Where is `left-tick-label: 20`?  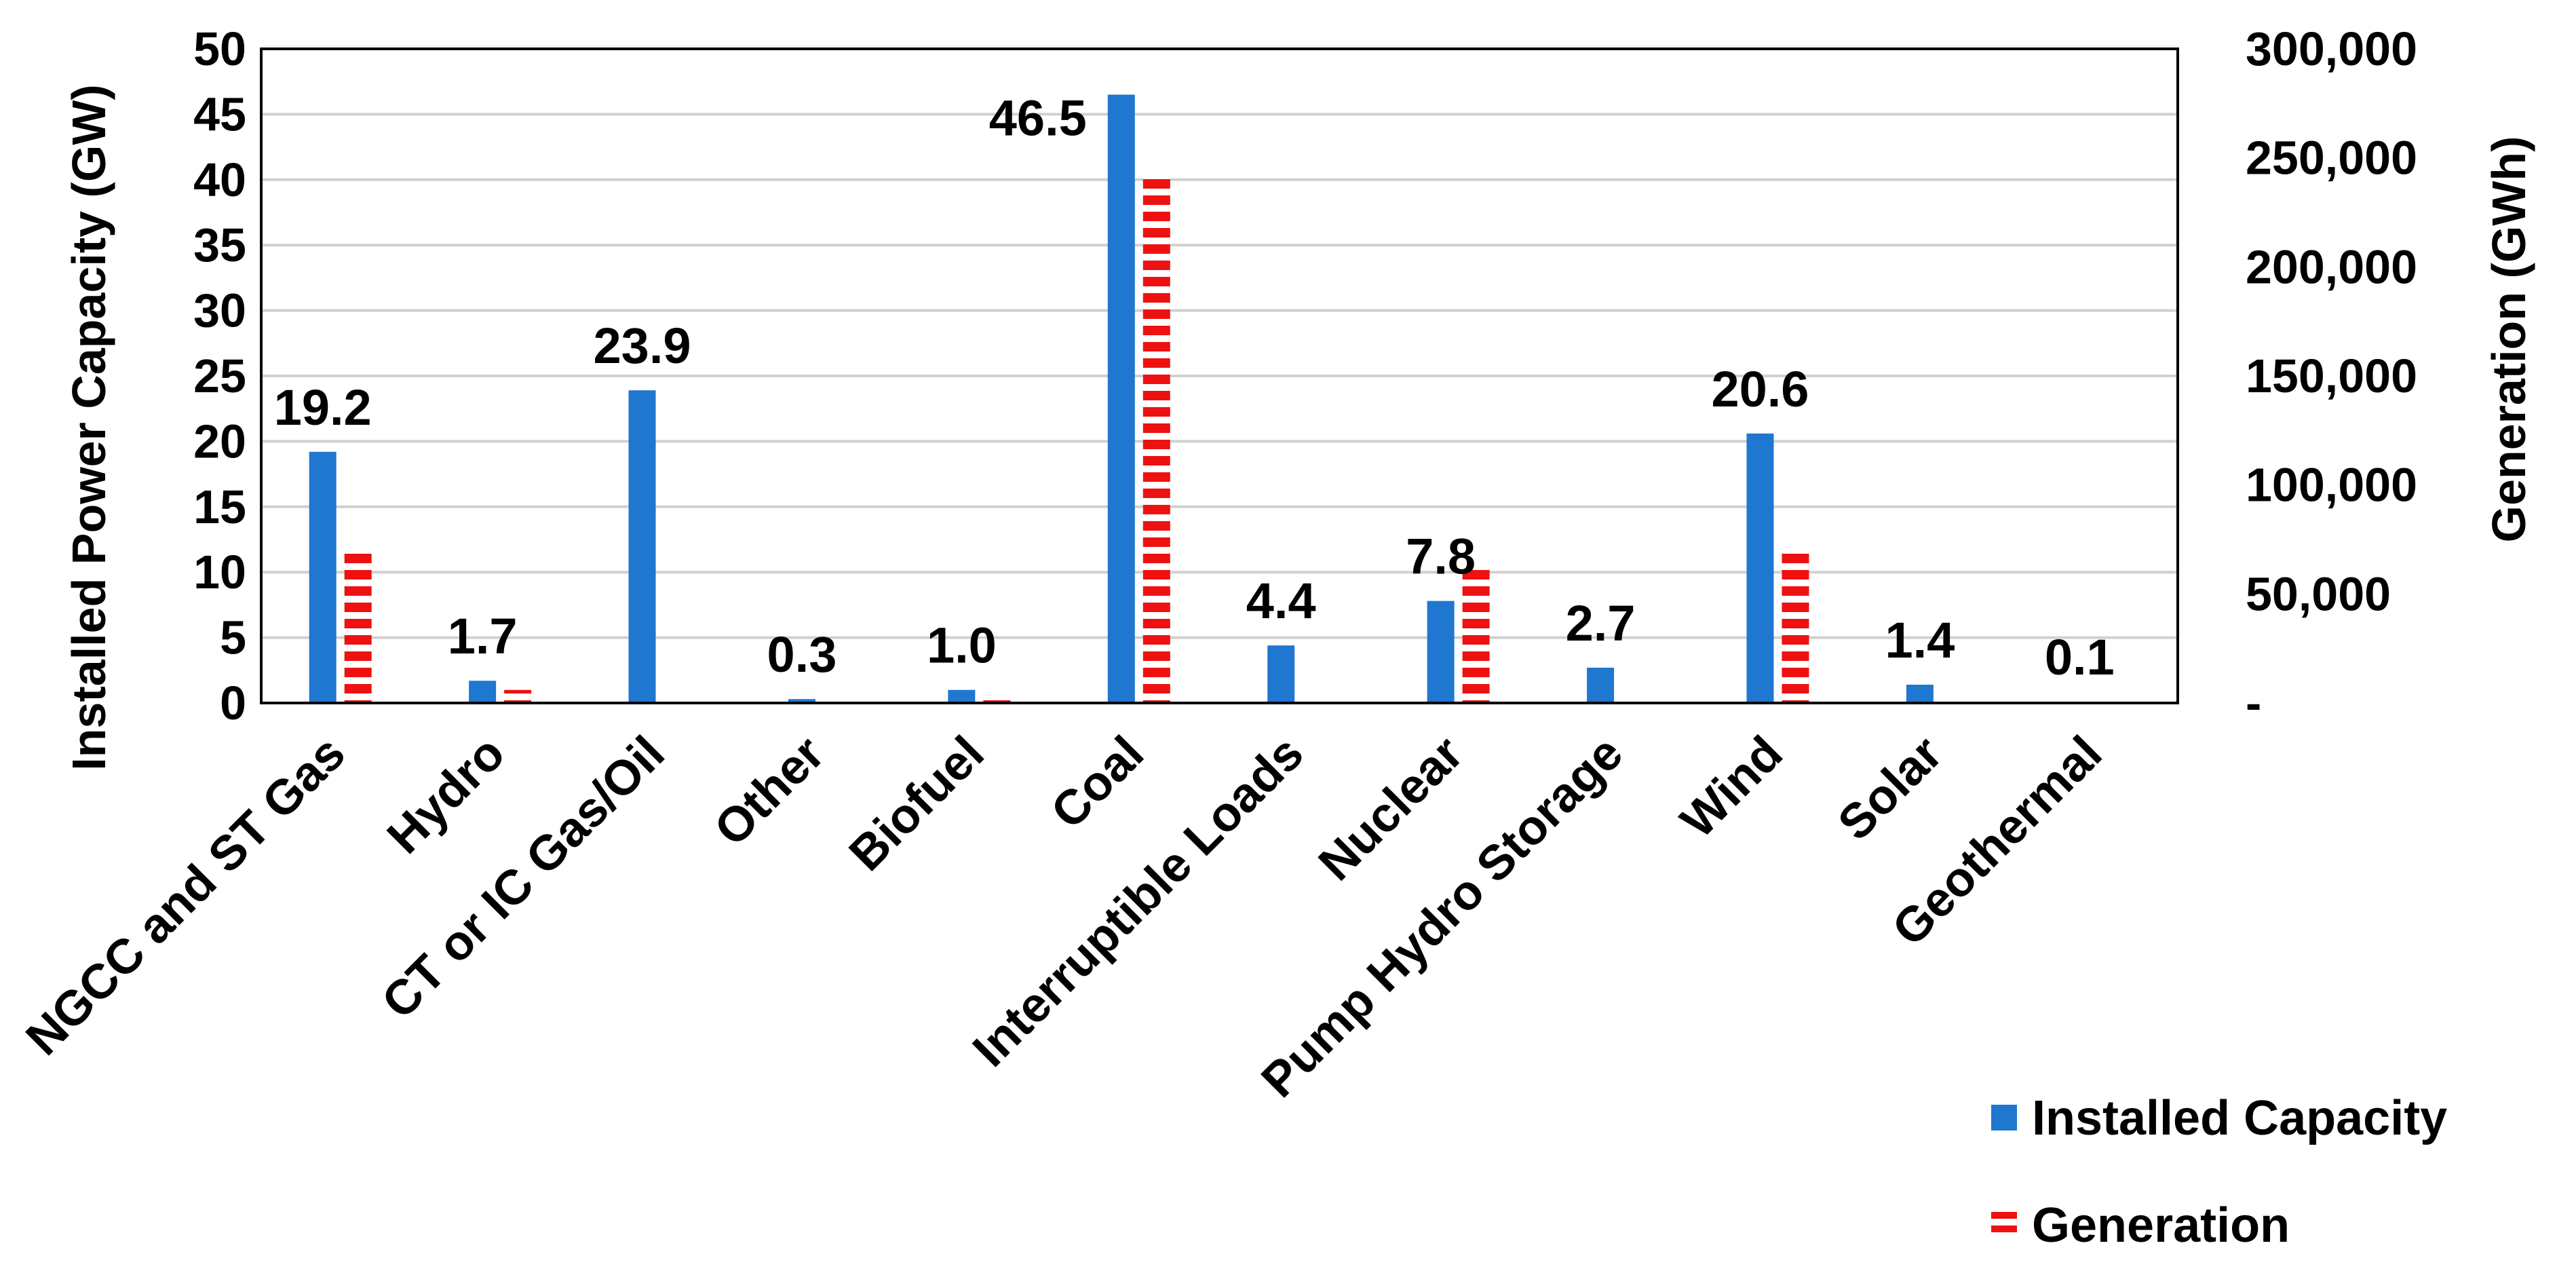 left-tick-label: 20 is located at coordinates (219, 442).